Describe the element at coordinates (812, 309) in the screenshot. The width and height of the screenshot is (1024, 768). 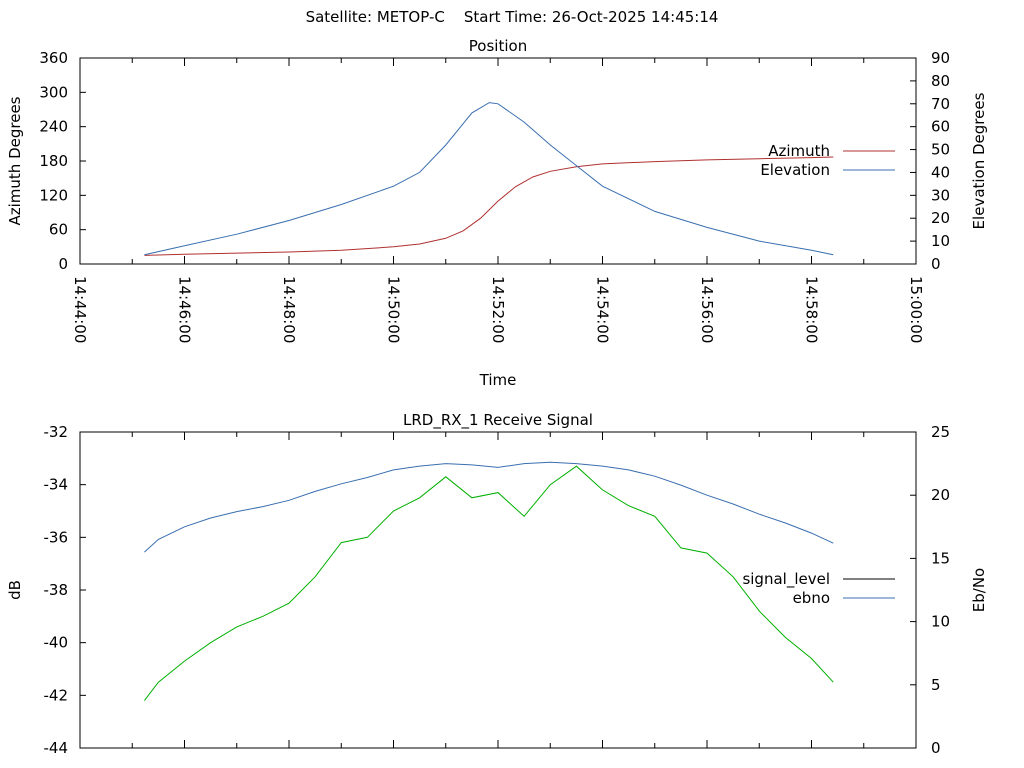
I see `x-tick-label: 14:58:00` at that location.